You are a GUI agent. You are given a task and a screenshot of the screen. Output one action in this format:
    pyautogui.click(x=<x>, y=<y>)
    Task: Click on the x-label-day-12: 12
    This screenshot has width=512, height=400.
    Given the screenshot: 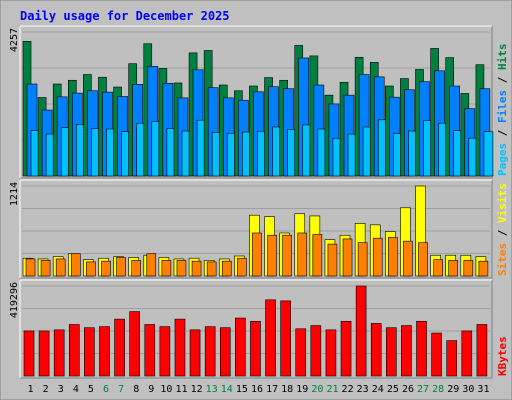 What is the action you would take?
    pyautogui.click(x=197, y=389)
    